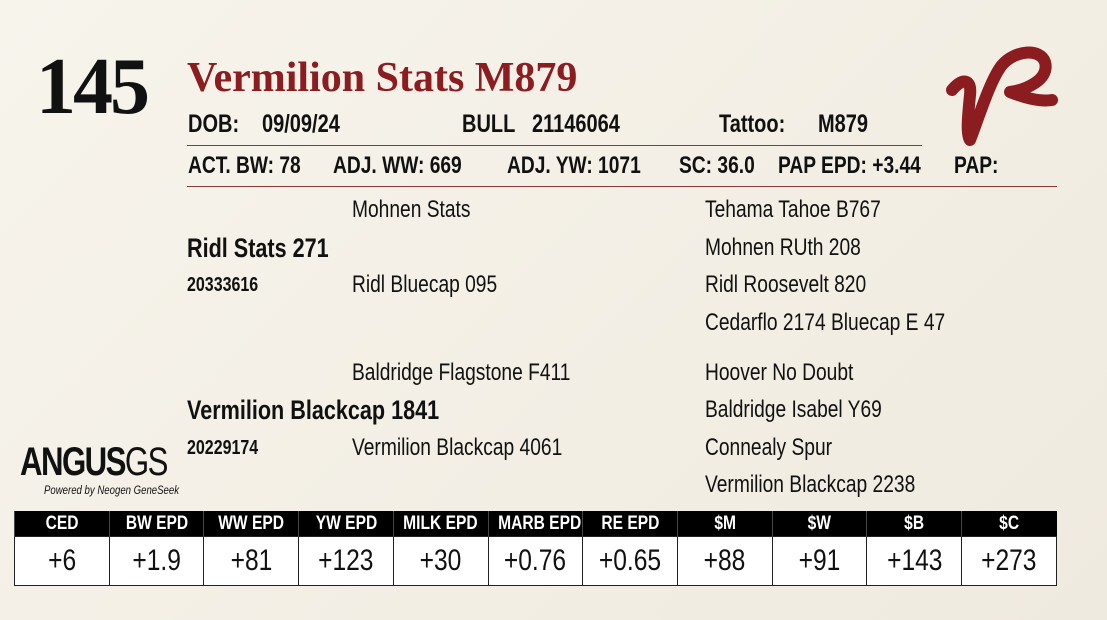 The image size is (1107, 620). What do you see at coordinates (425, 284) in the screenshot?
I see `sire-dam: Ridl Bluecap 095` at bounding box center [425, 284].